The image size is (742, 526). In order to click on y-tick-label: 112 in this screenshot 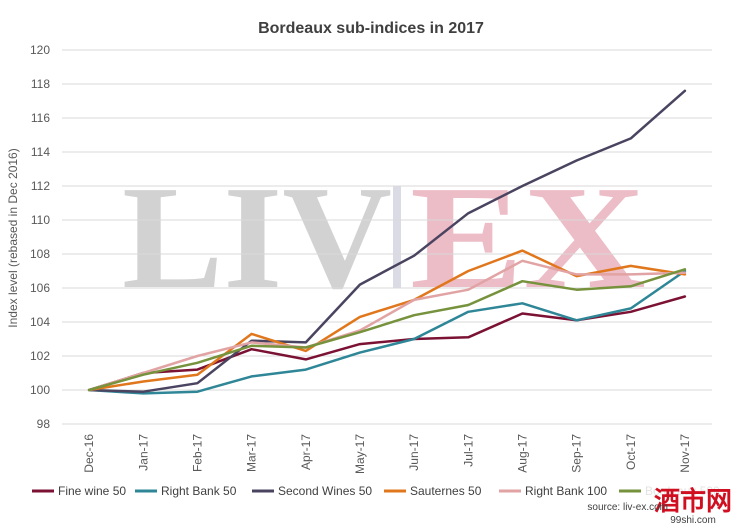, I will do `click(40, 186)`.